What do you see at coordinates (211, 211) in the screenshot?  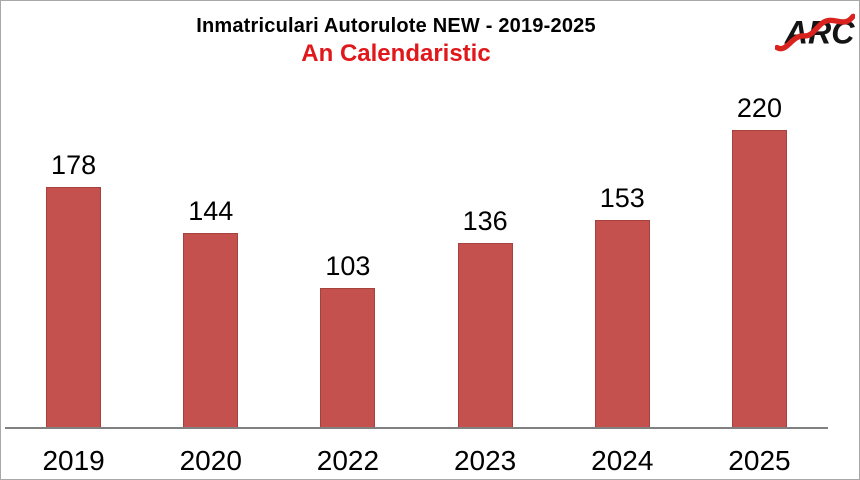 I see `bar-value-label: 144` at bounding box center [211, 211].